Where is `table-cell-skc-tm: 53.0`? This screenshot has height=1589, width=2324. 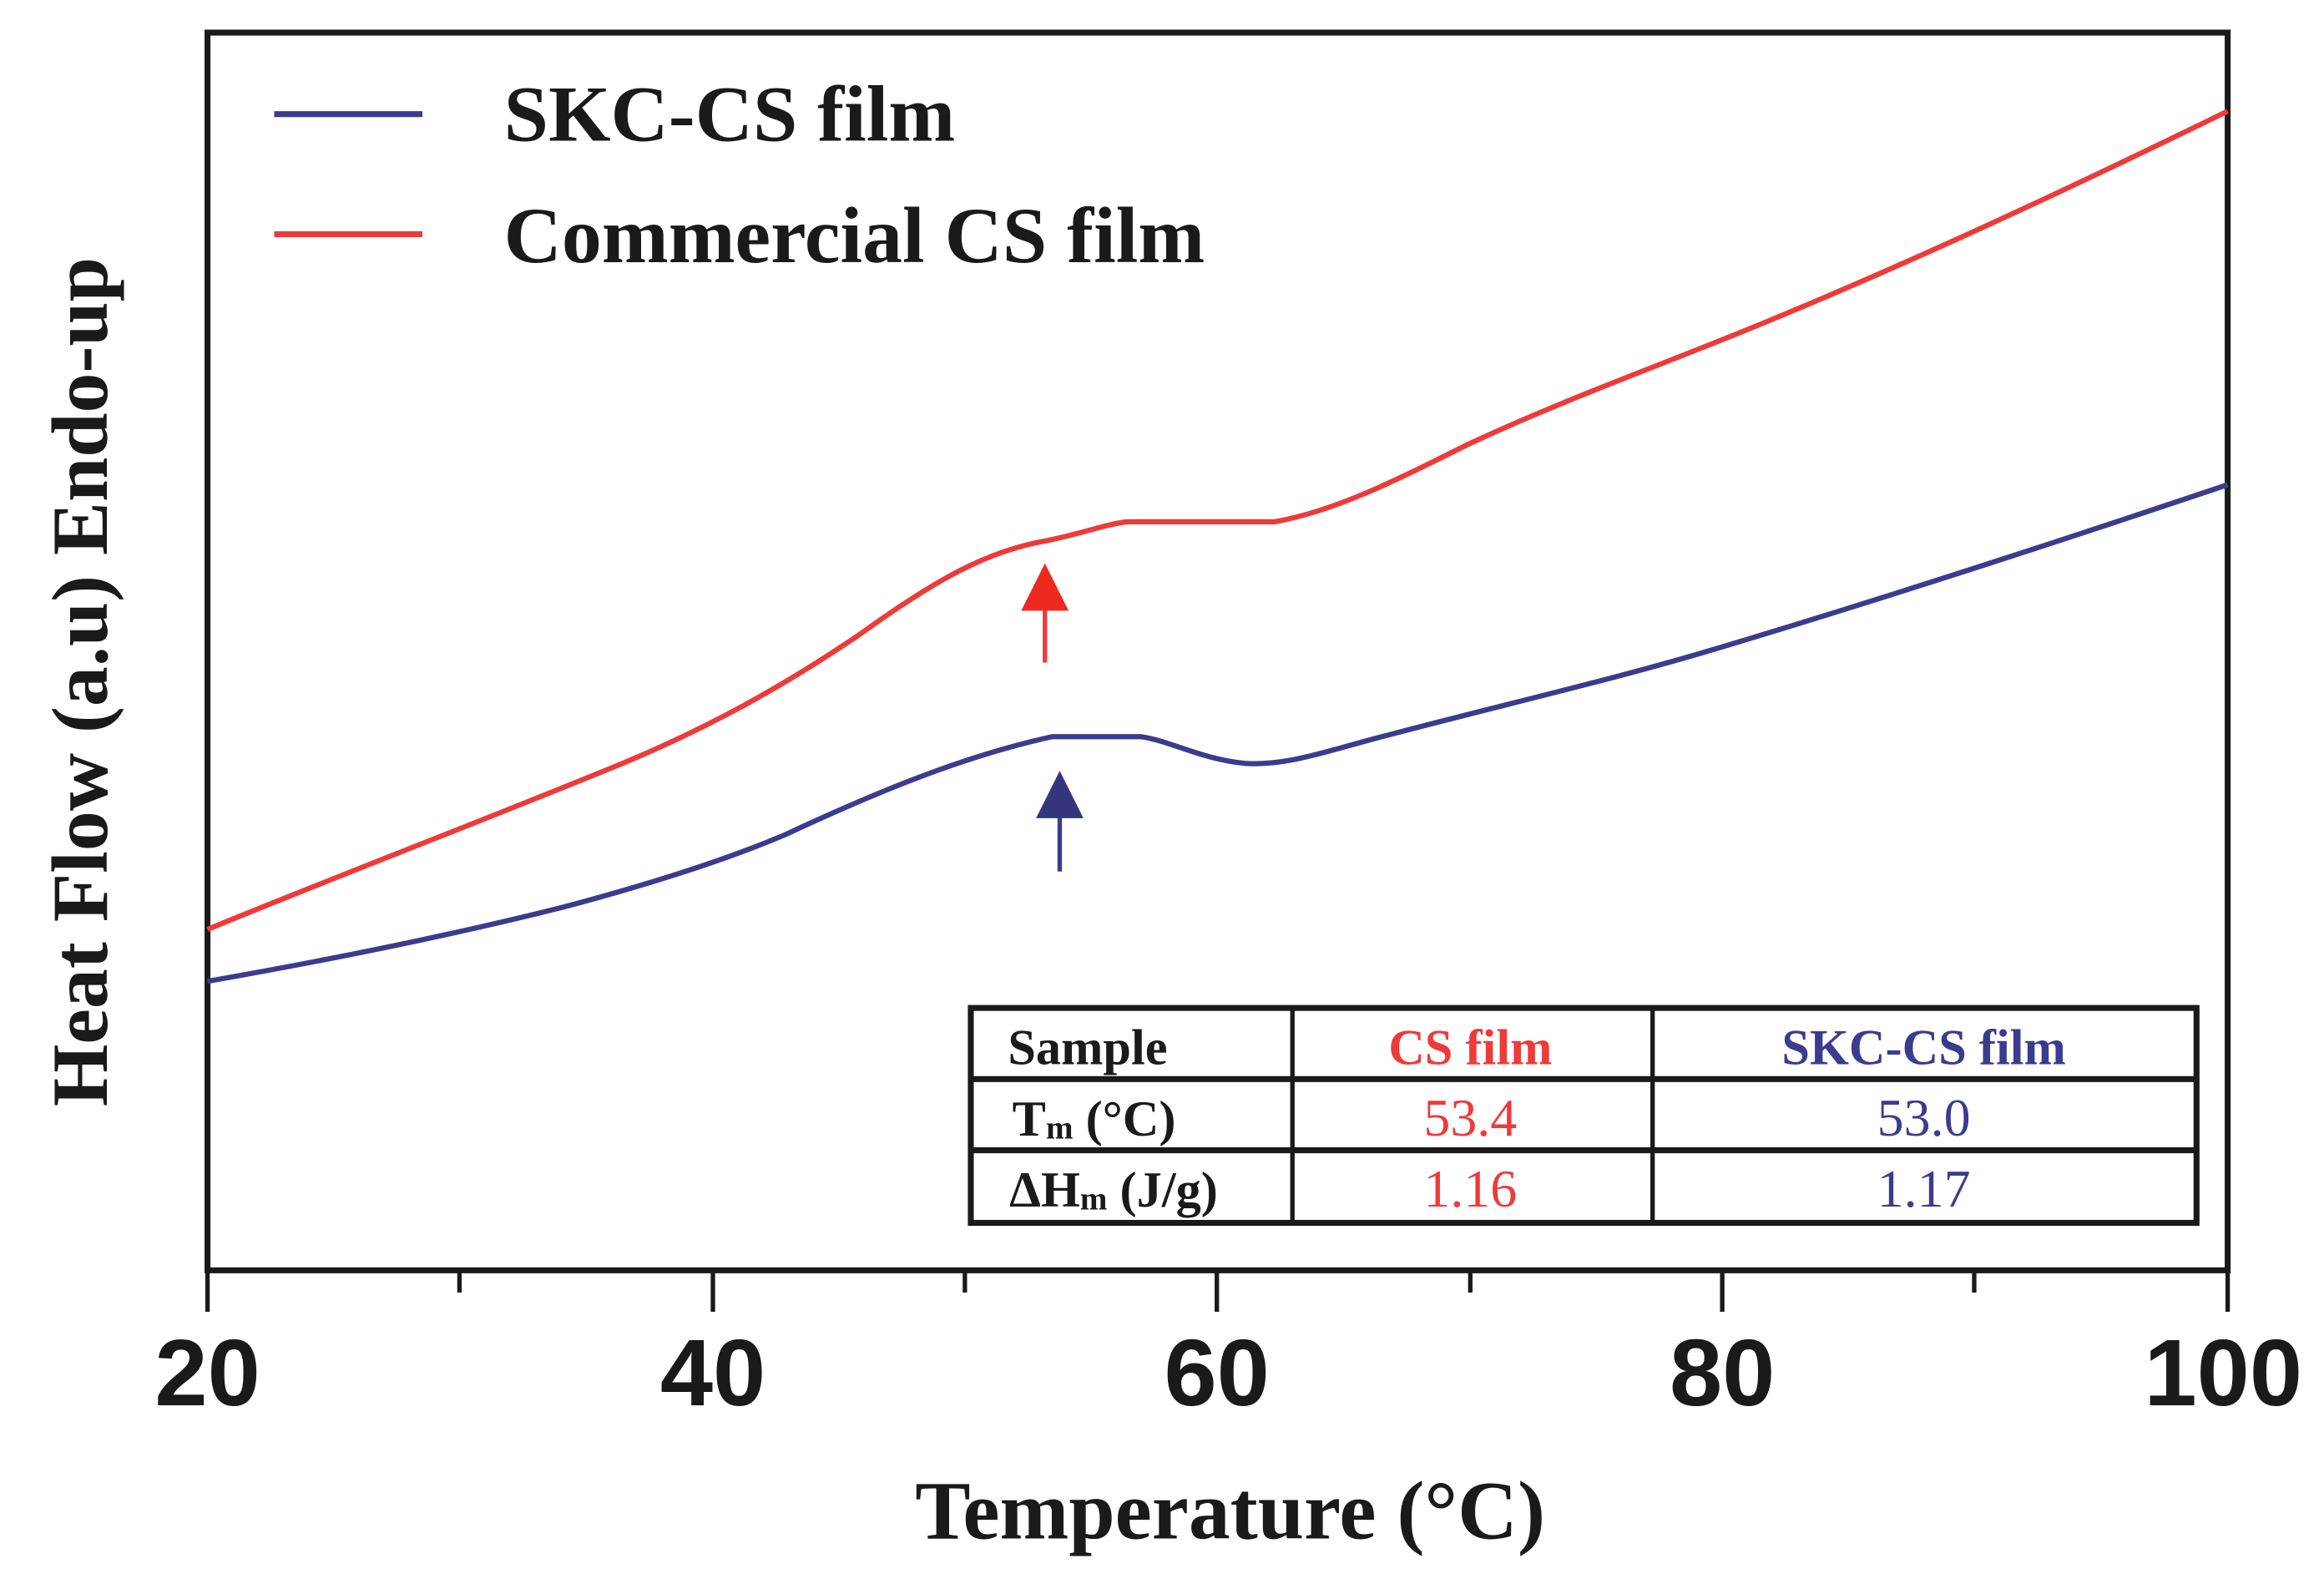 table-cell-skc-tm: 53.0 is located at coordinates (1924, 1117).